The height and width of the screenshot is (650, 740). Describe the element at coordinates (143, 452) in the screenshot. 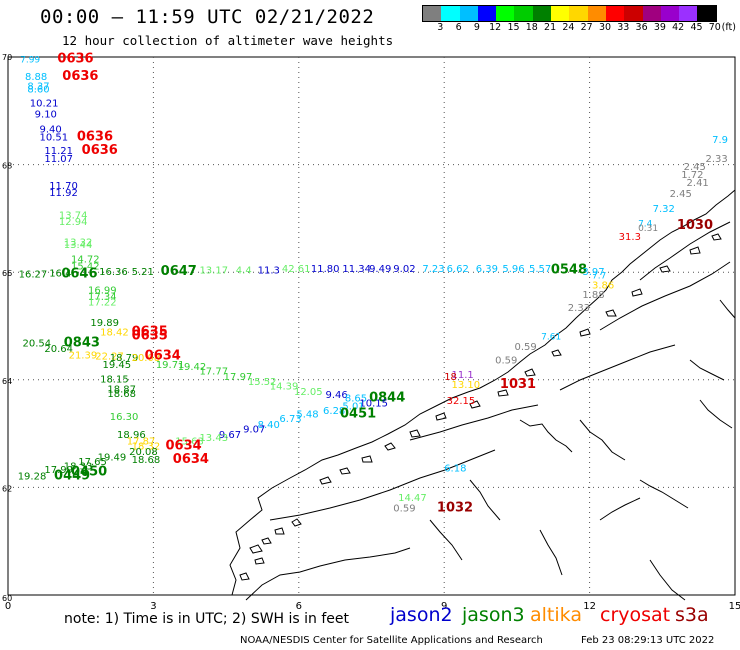

I see `wave-height-label: 20.08` at that location.